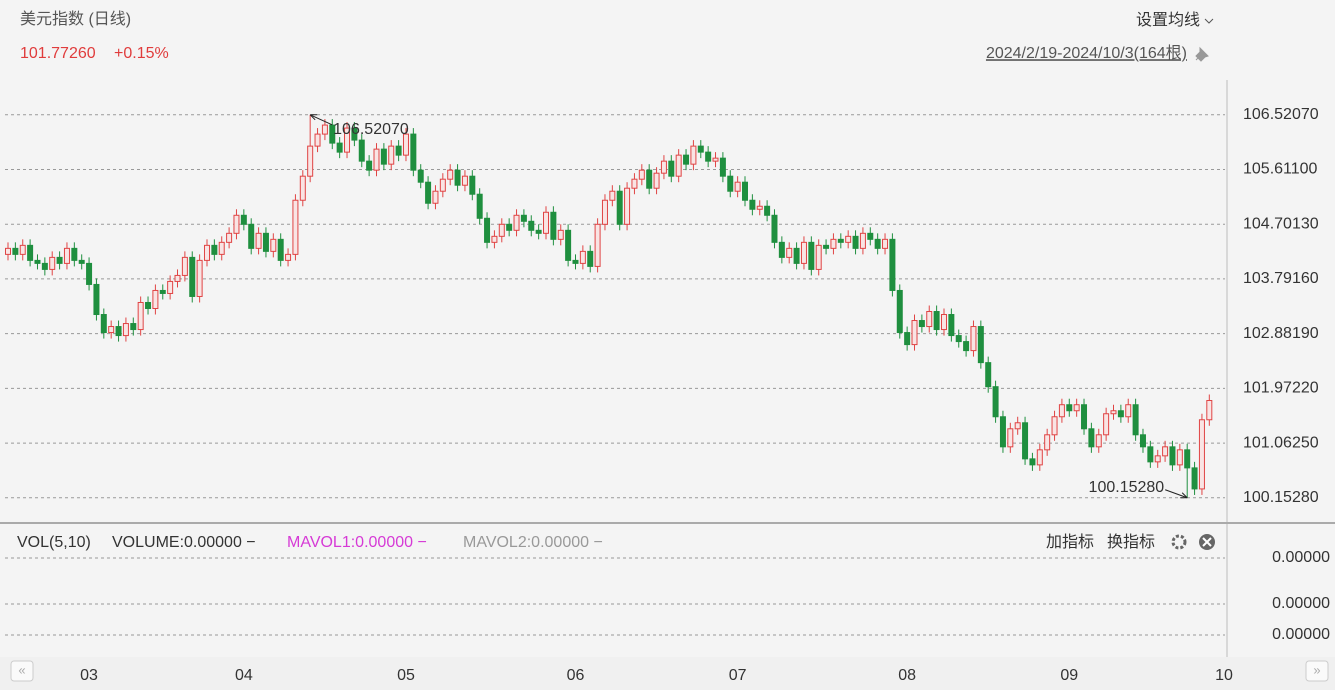 The image size is (1335, 690). Describe the element at coordinates (1281, 114) in the screenshot. I see `y-tick-label: 106.52070` at that location.